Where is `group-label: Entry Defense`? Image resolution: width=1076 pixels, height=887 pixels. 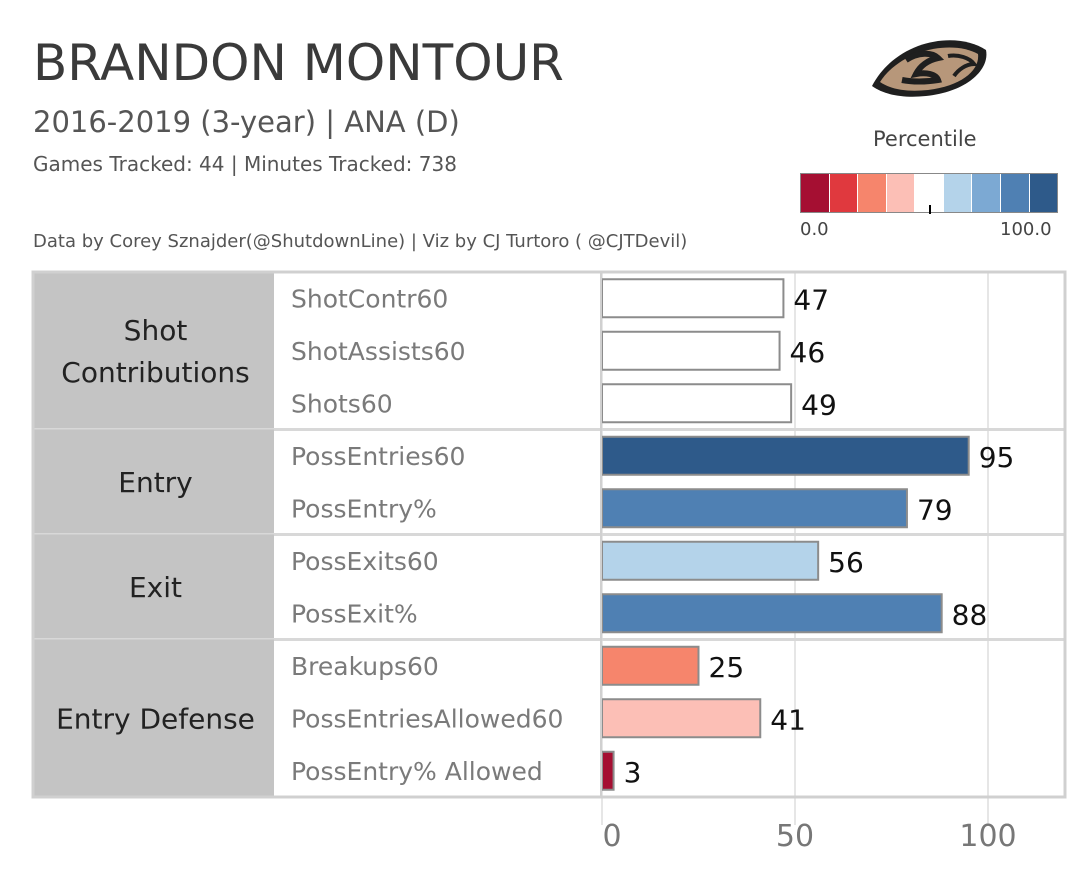 group-label: Entry Defense is located at coordinates (155, 718).